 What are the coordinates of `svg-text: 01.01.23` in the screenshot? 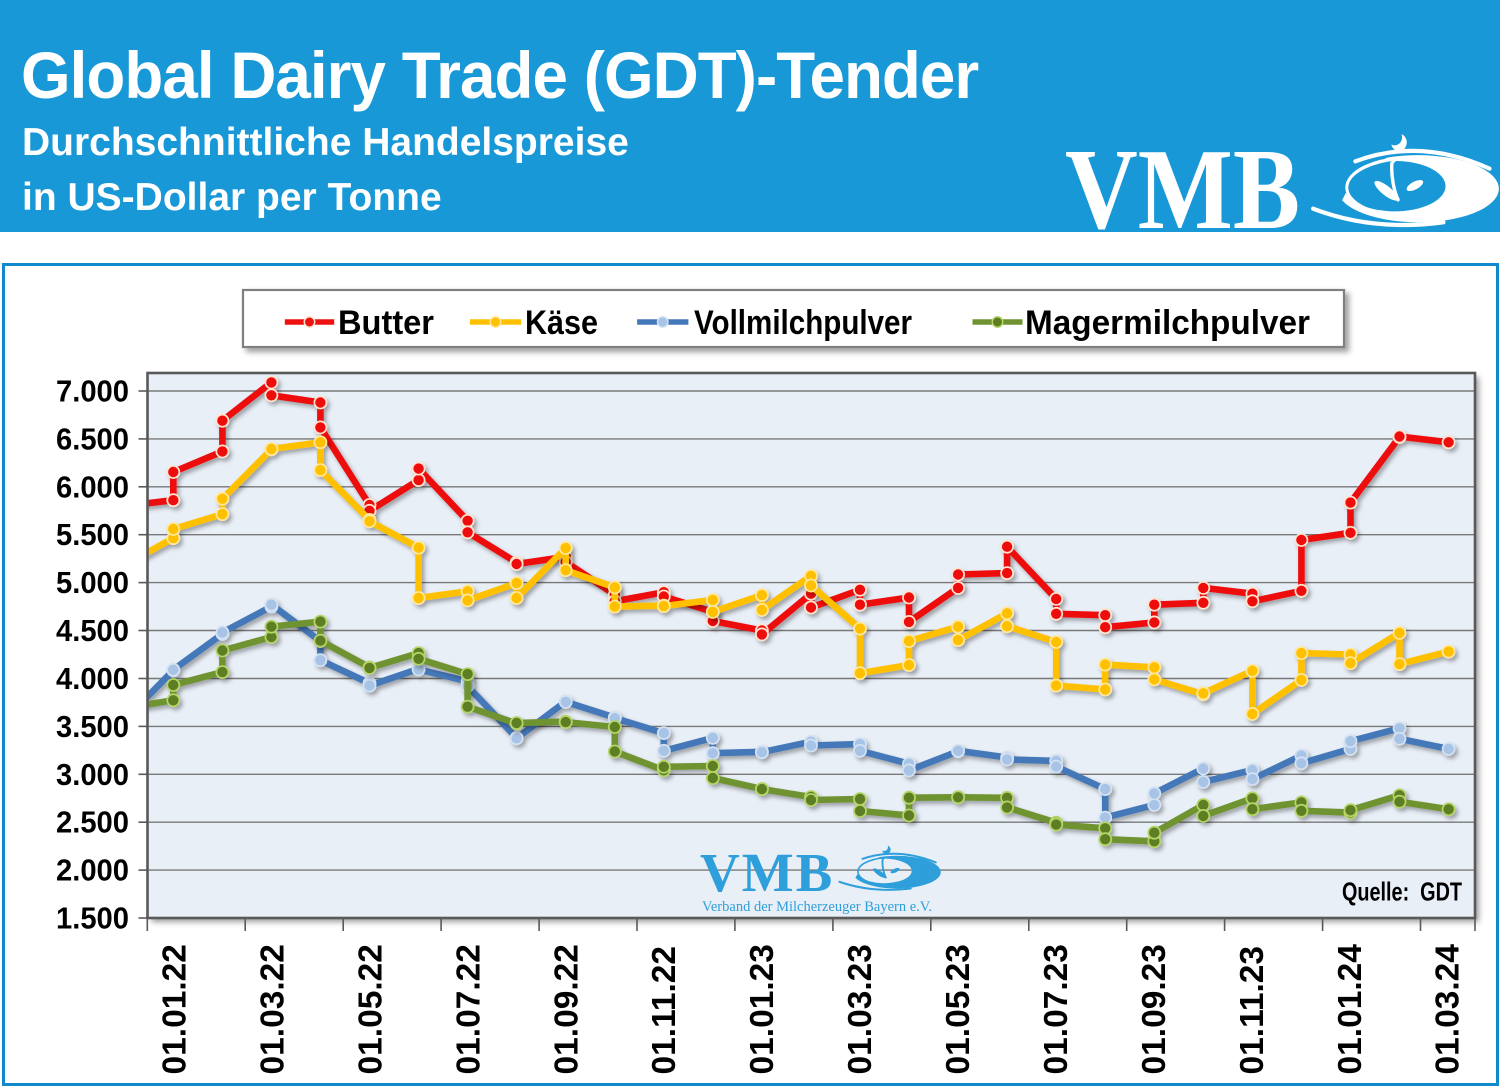 It's located at (762, 1009).